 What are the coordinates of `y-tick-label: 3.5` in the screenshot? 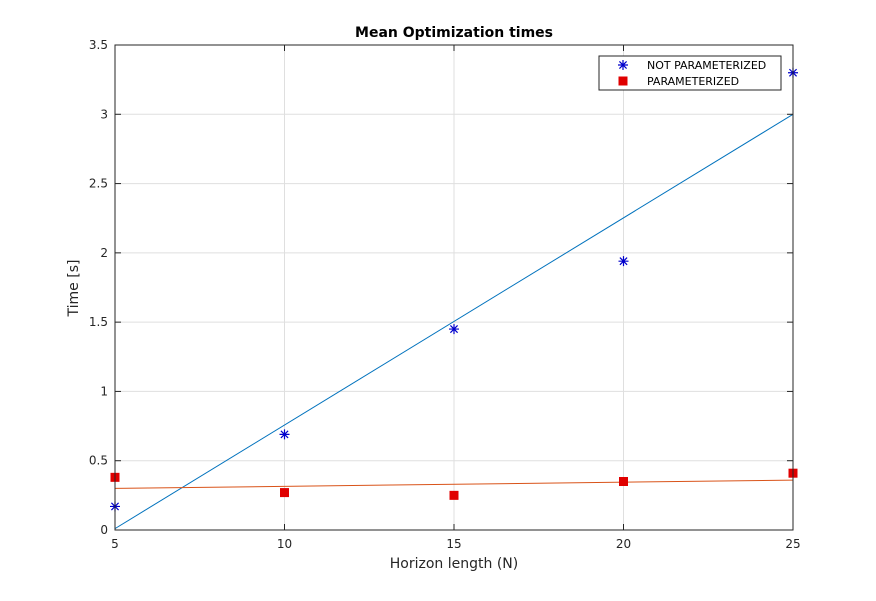 It's located at (98, 45).